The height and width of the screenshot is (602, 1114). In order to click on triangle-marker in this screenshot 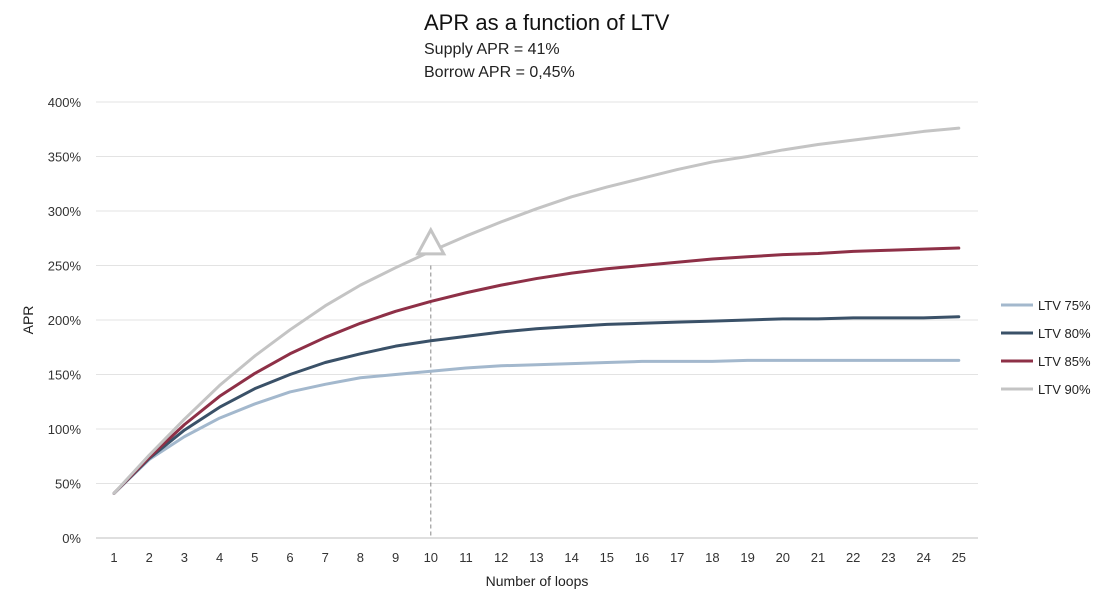, I will do `click(431, 241)`.